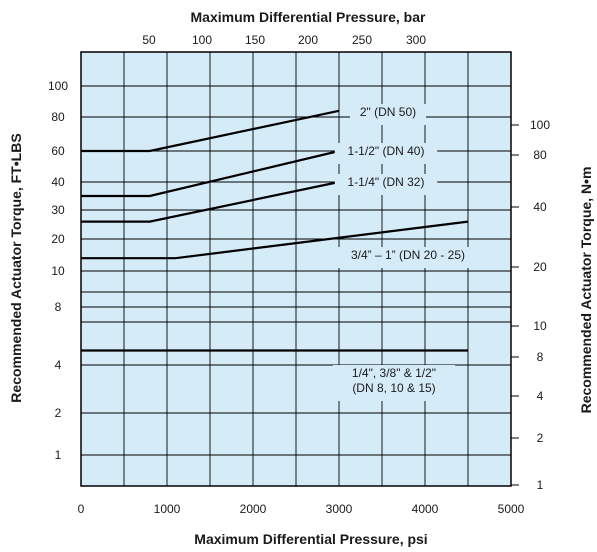 This screenshot has width=597, height=552. Describe the element at coordinates (58, 182) in the screenshot. I see `left-tick-label: 40` at that location.